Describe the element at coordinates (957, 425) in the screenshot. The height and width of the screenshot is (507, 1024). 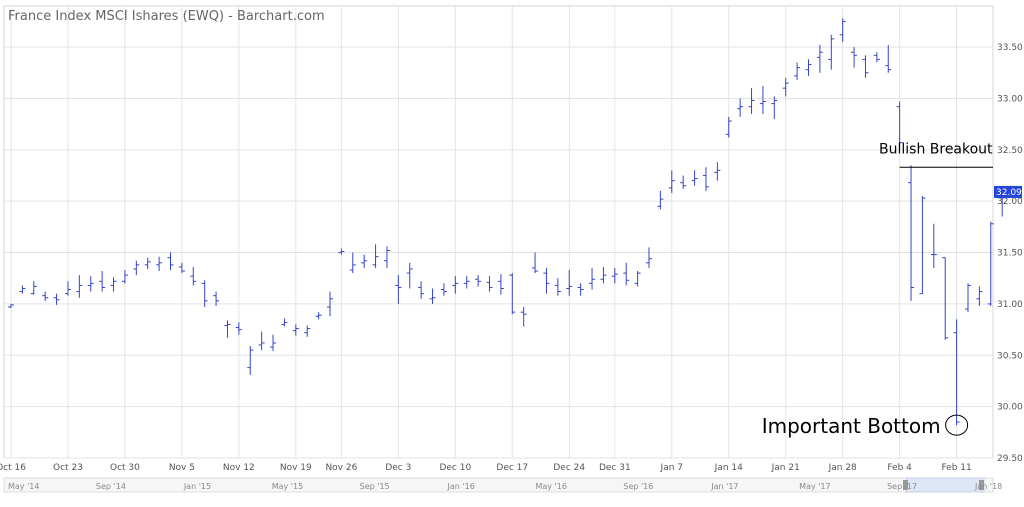
I see `bottom-circle` at that location.